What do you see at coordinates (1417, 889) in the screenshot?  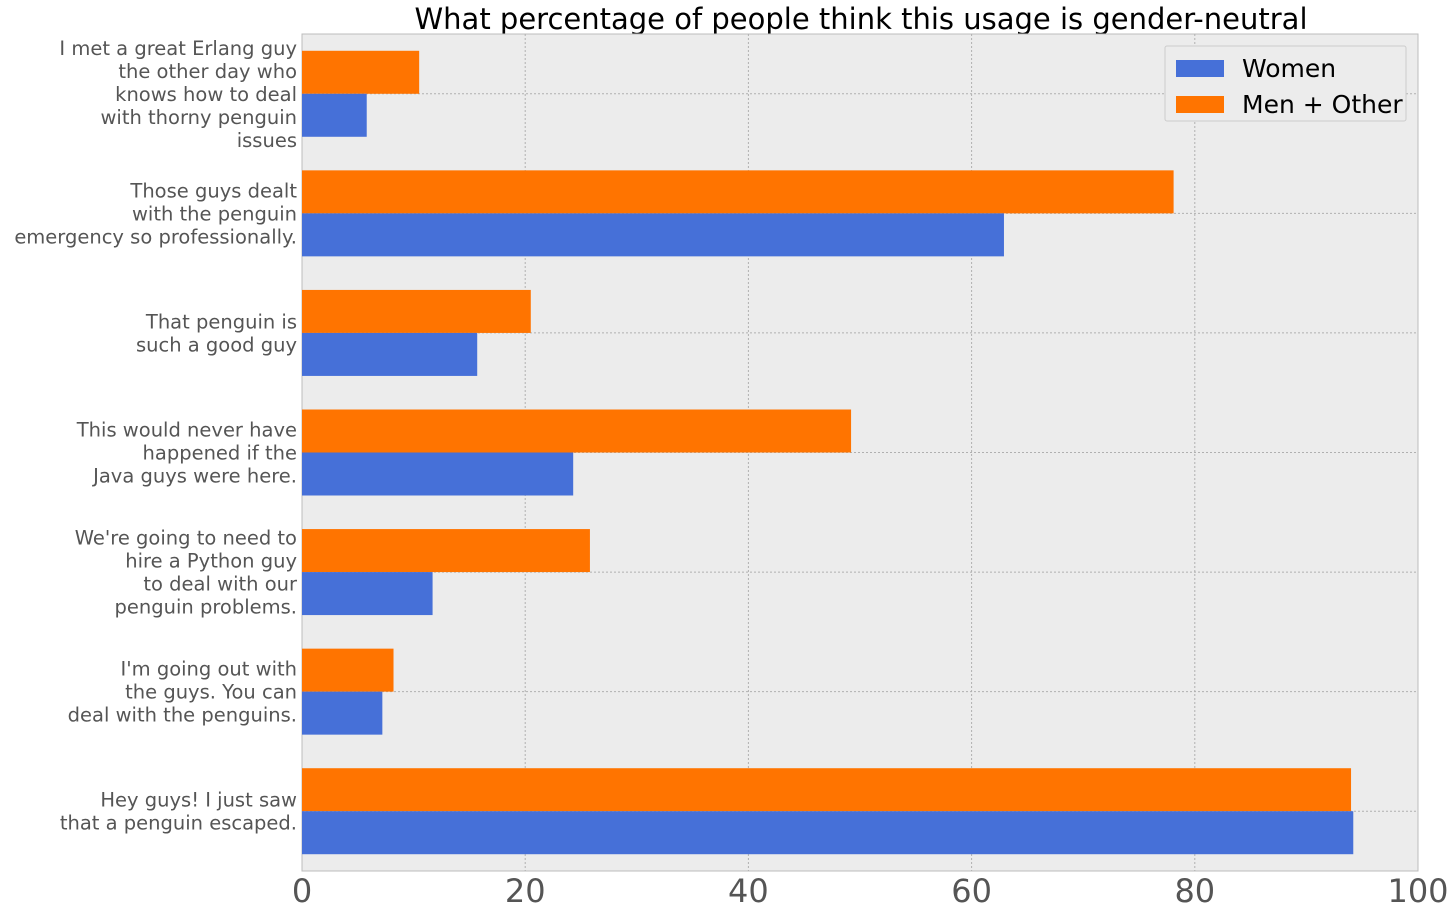 I see `x-tick-label: 100` at bounding box center [1417, 889].